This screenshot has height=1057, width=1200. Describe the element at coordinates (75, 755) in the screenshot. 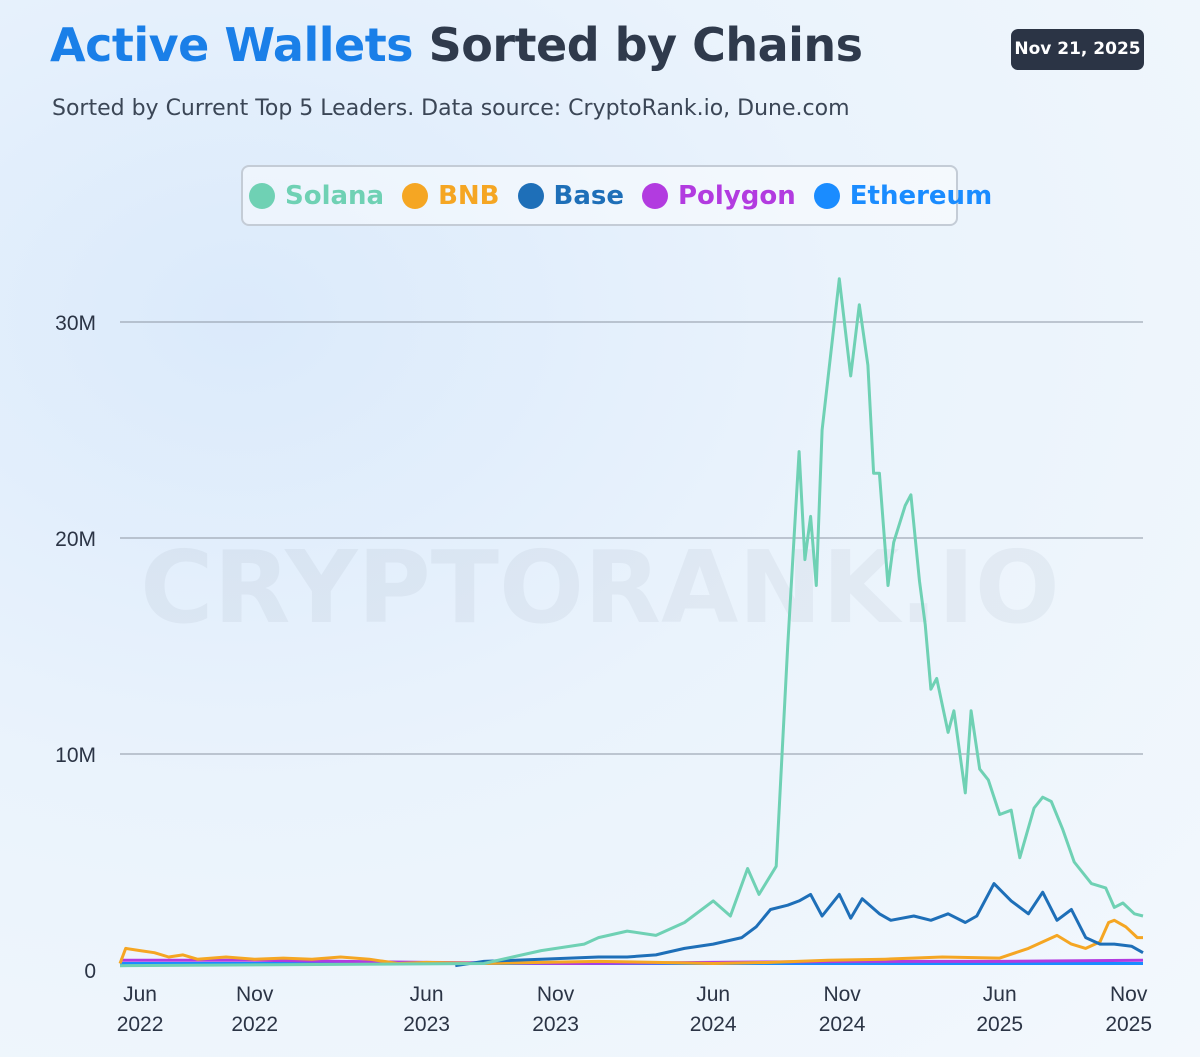

I see `y-tick-label: 10M` at that location.